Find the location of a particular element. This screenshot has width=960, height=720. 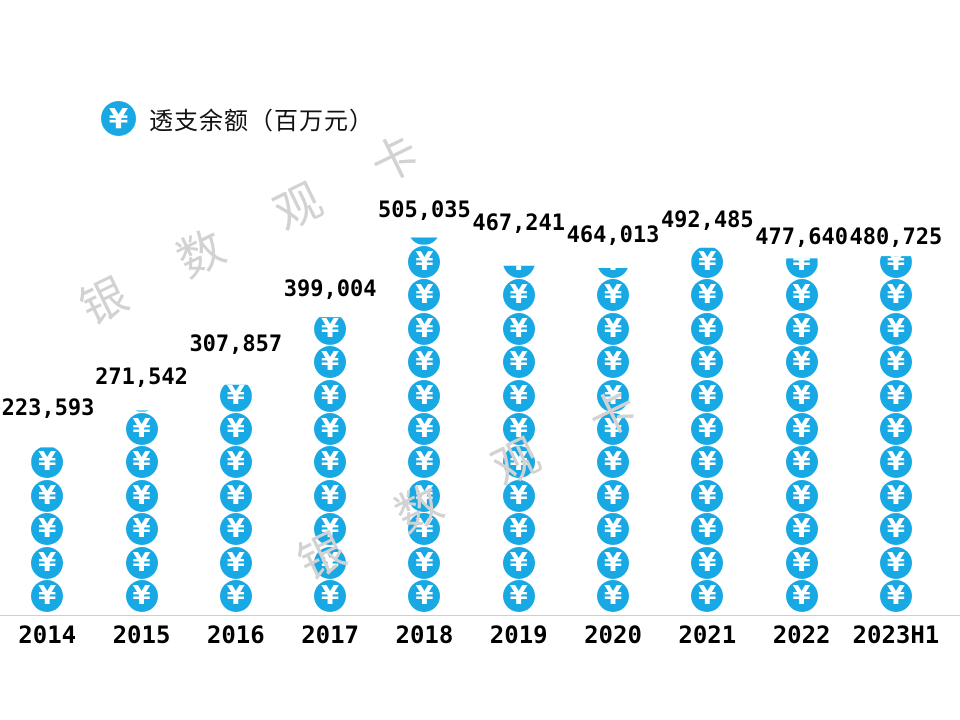

coin-stack-2015: ¥ ¥ ¥ ¥ ¥ ¥ ¥ is located at coordinates (141, 306).